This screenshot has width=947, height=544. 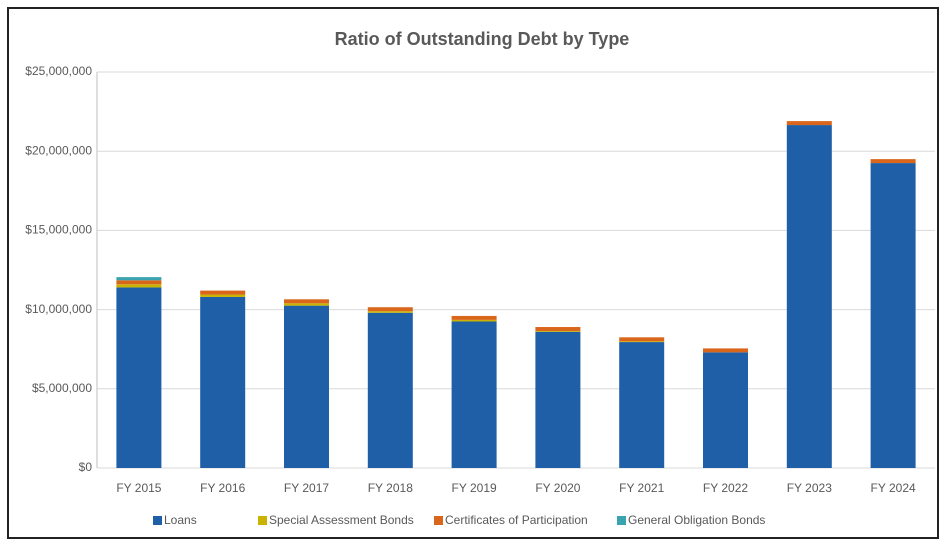 I want to click on x-tick-label: FY 2020, so click(x=557, y=488).